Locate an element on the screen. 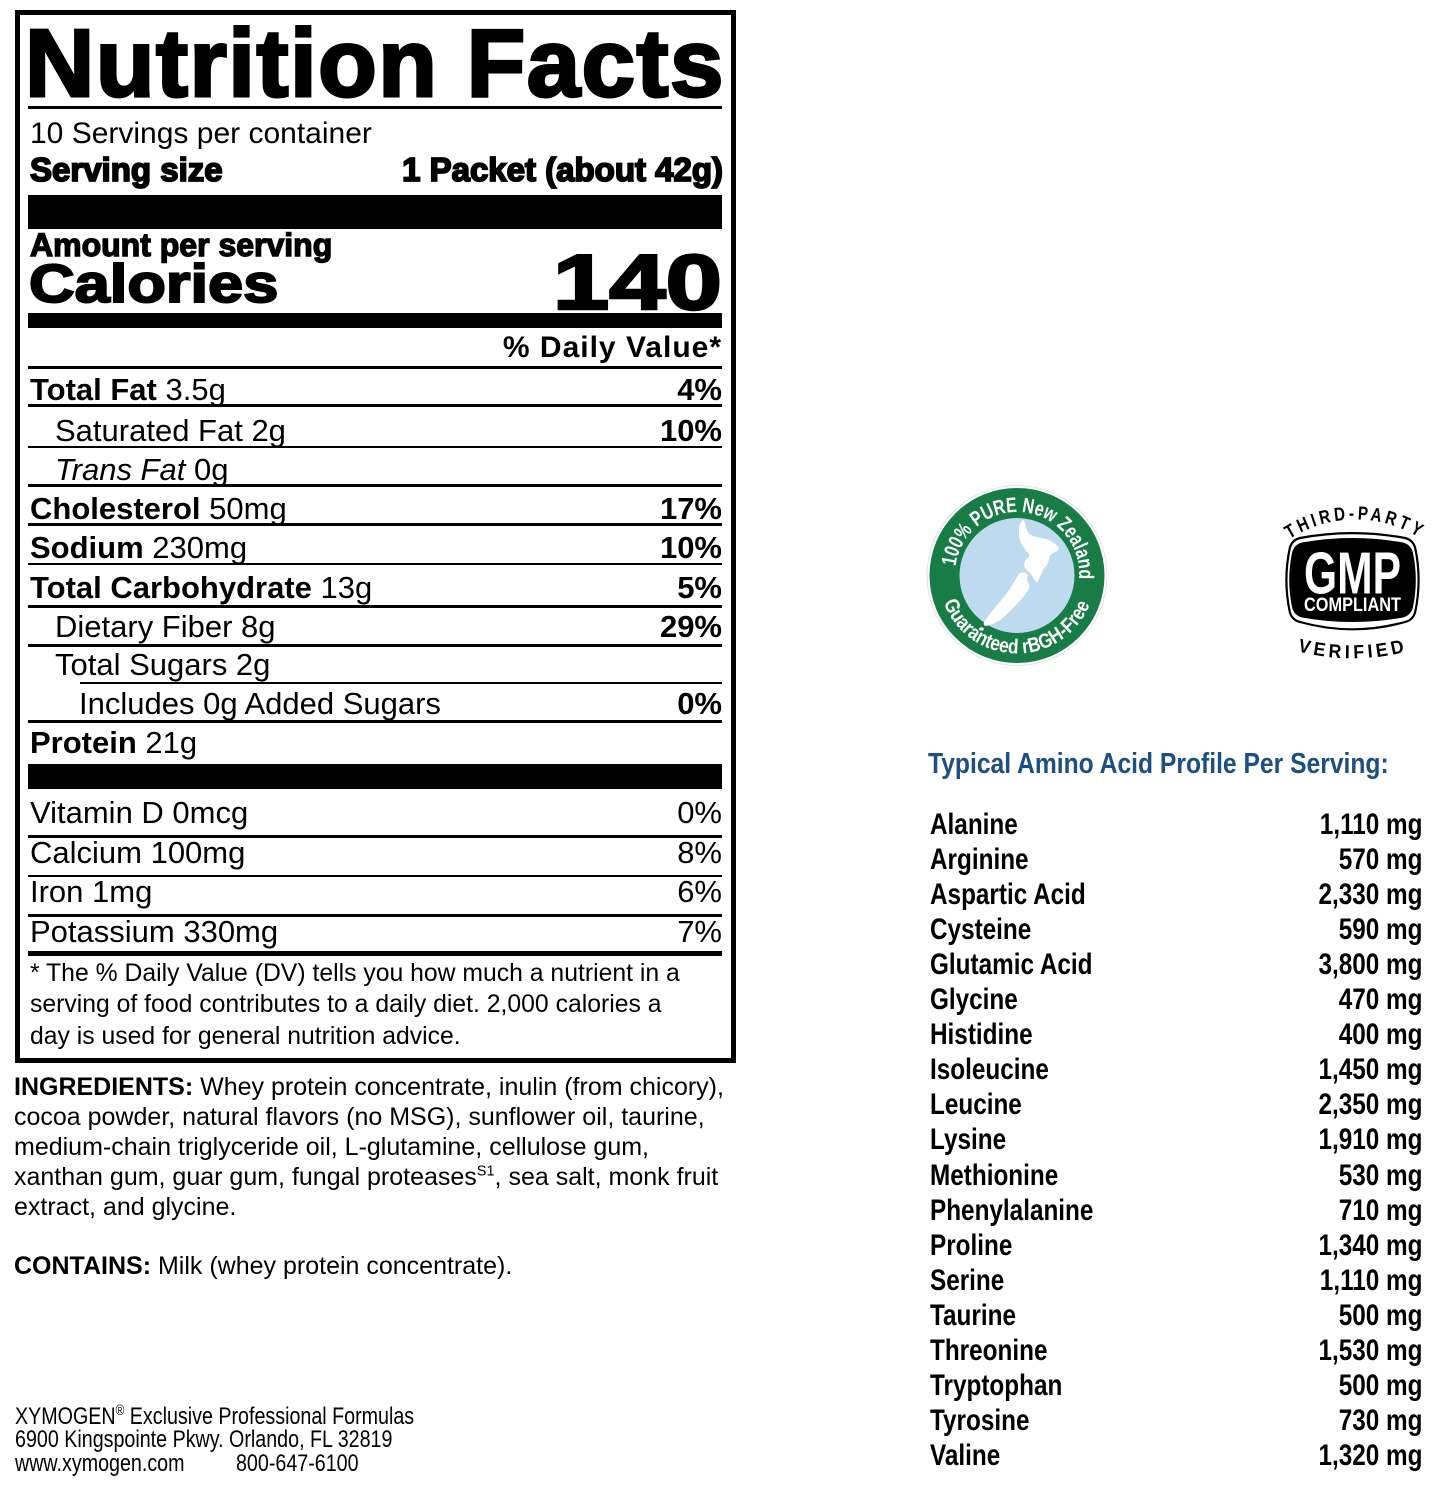 The image size is (1445, 1494). svg-text: VERIFIED is located at coordinates (1352, 650).